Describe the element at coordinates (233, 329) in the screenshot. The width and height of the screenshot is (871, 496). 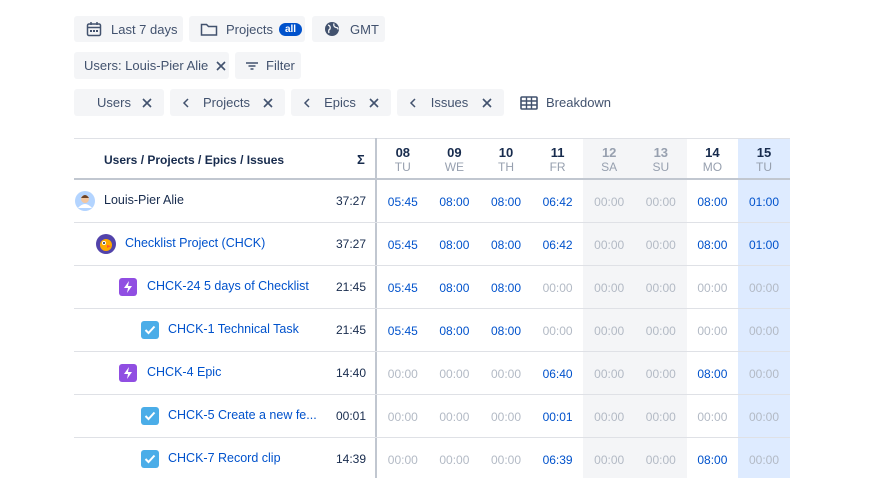
I see `row-label: CHCK-1 Technical Task` at that location.